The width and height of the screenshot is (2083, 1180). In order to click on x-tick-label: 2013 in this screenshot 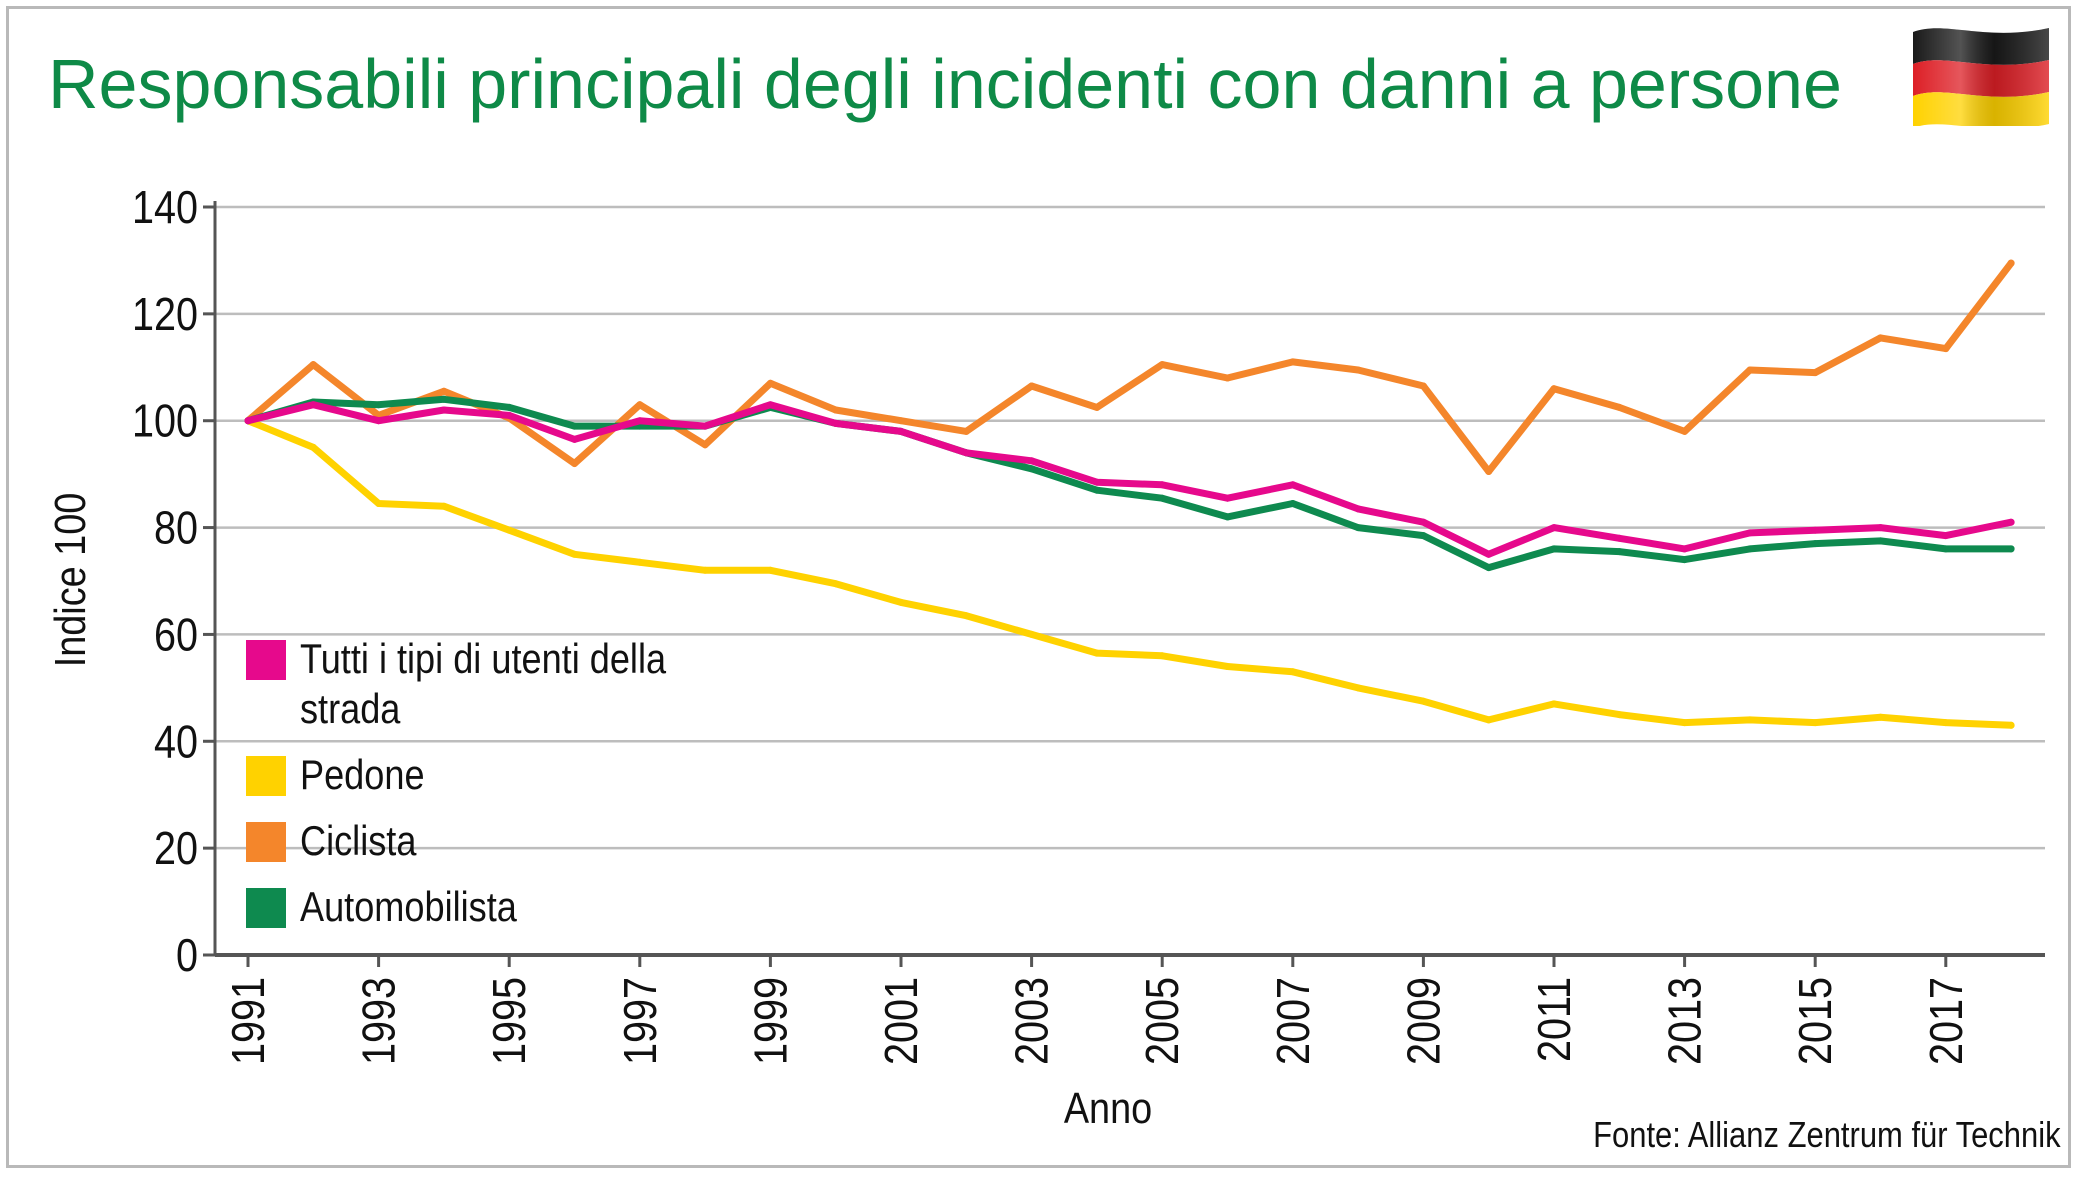, I will do `click(1685, 1021)`.